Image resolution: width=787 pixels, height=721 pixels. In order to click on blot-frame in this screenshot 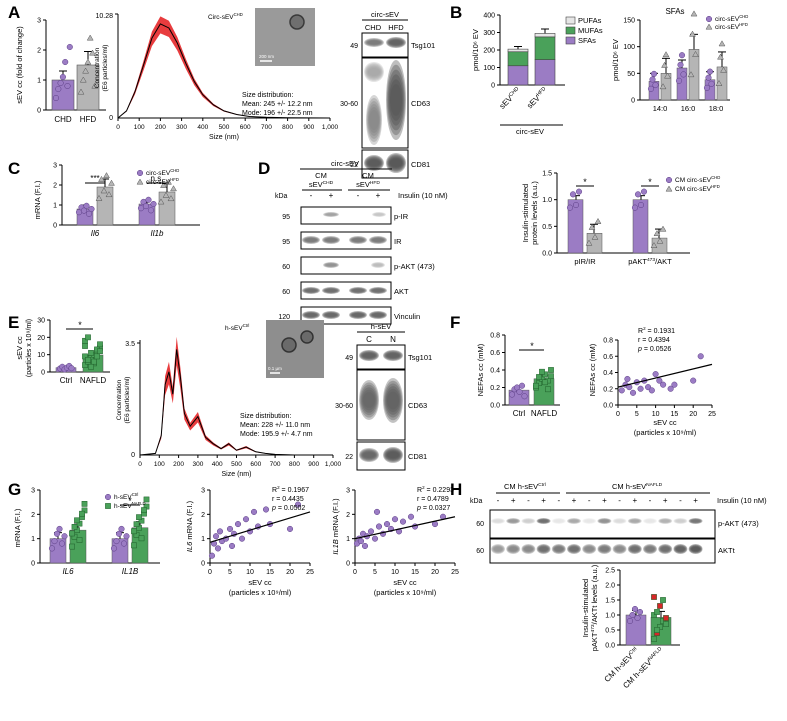, I will do `click(346, 215)`.